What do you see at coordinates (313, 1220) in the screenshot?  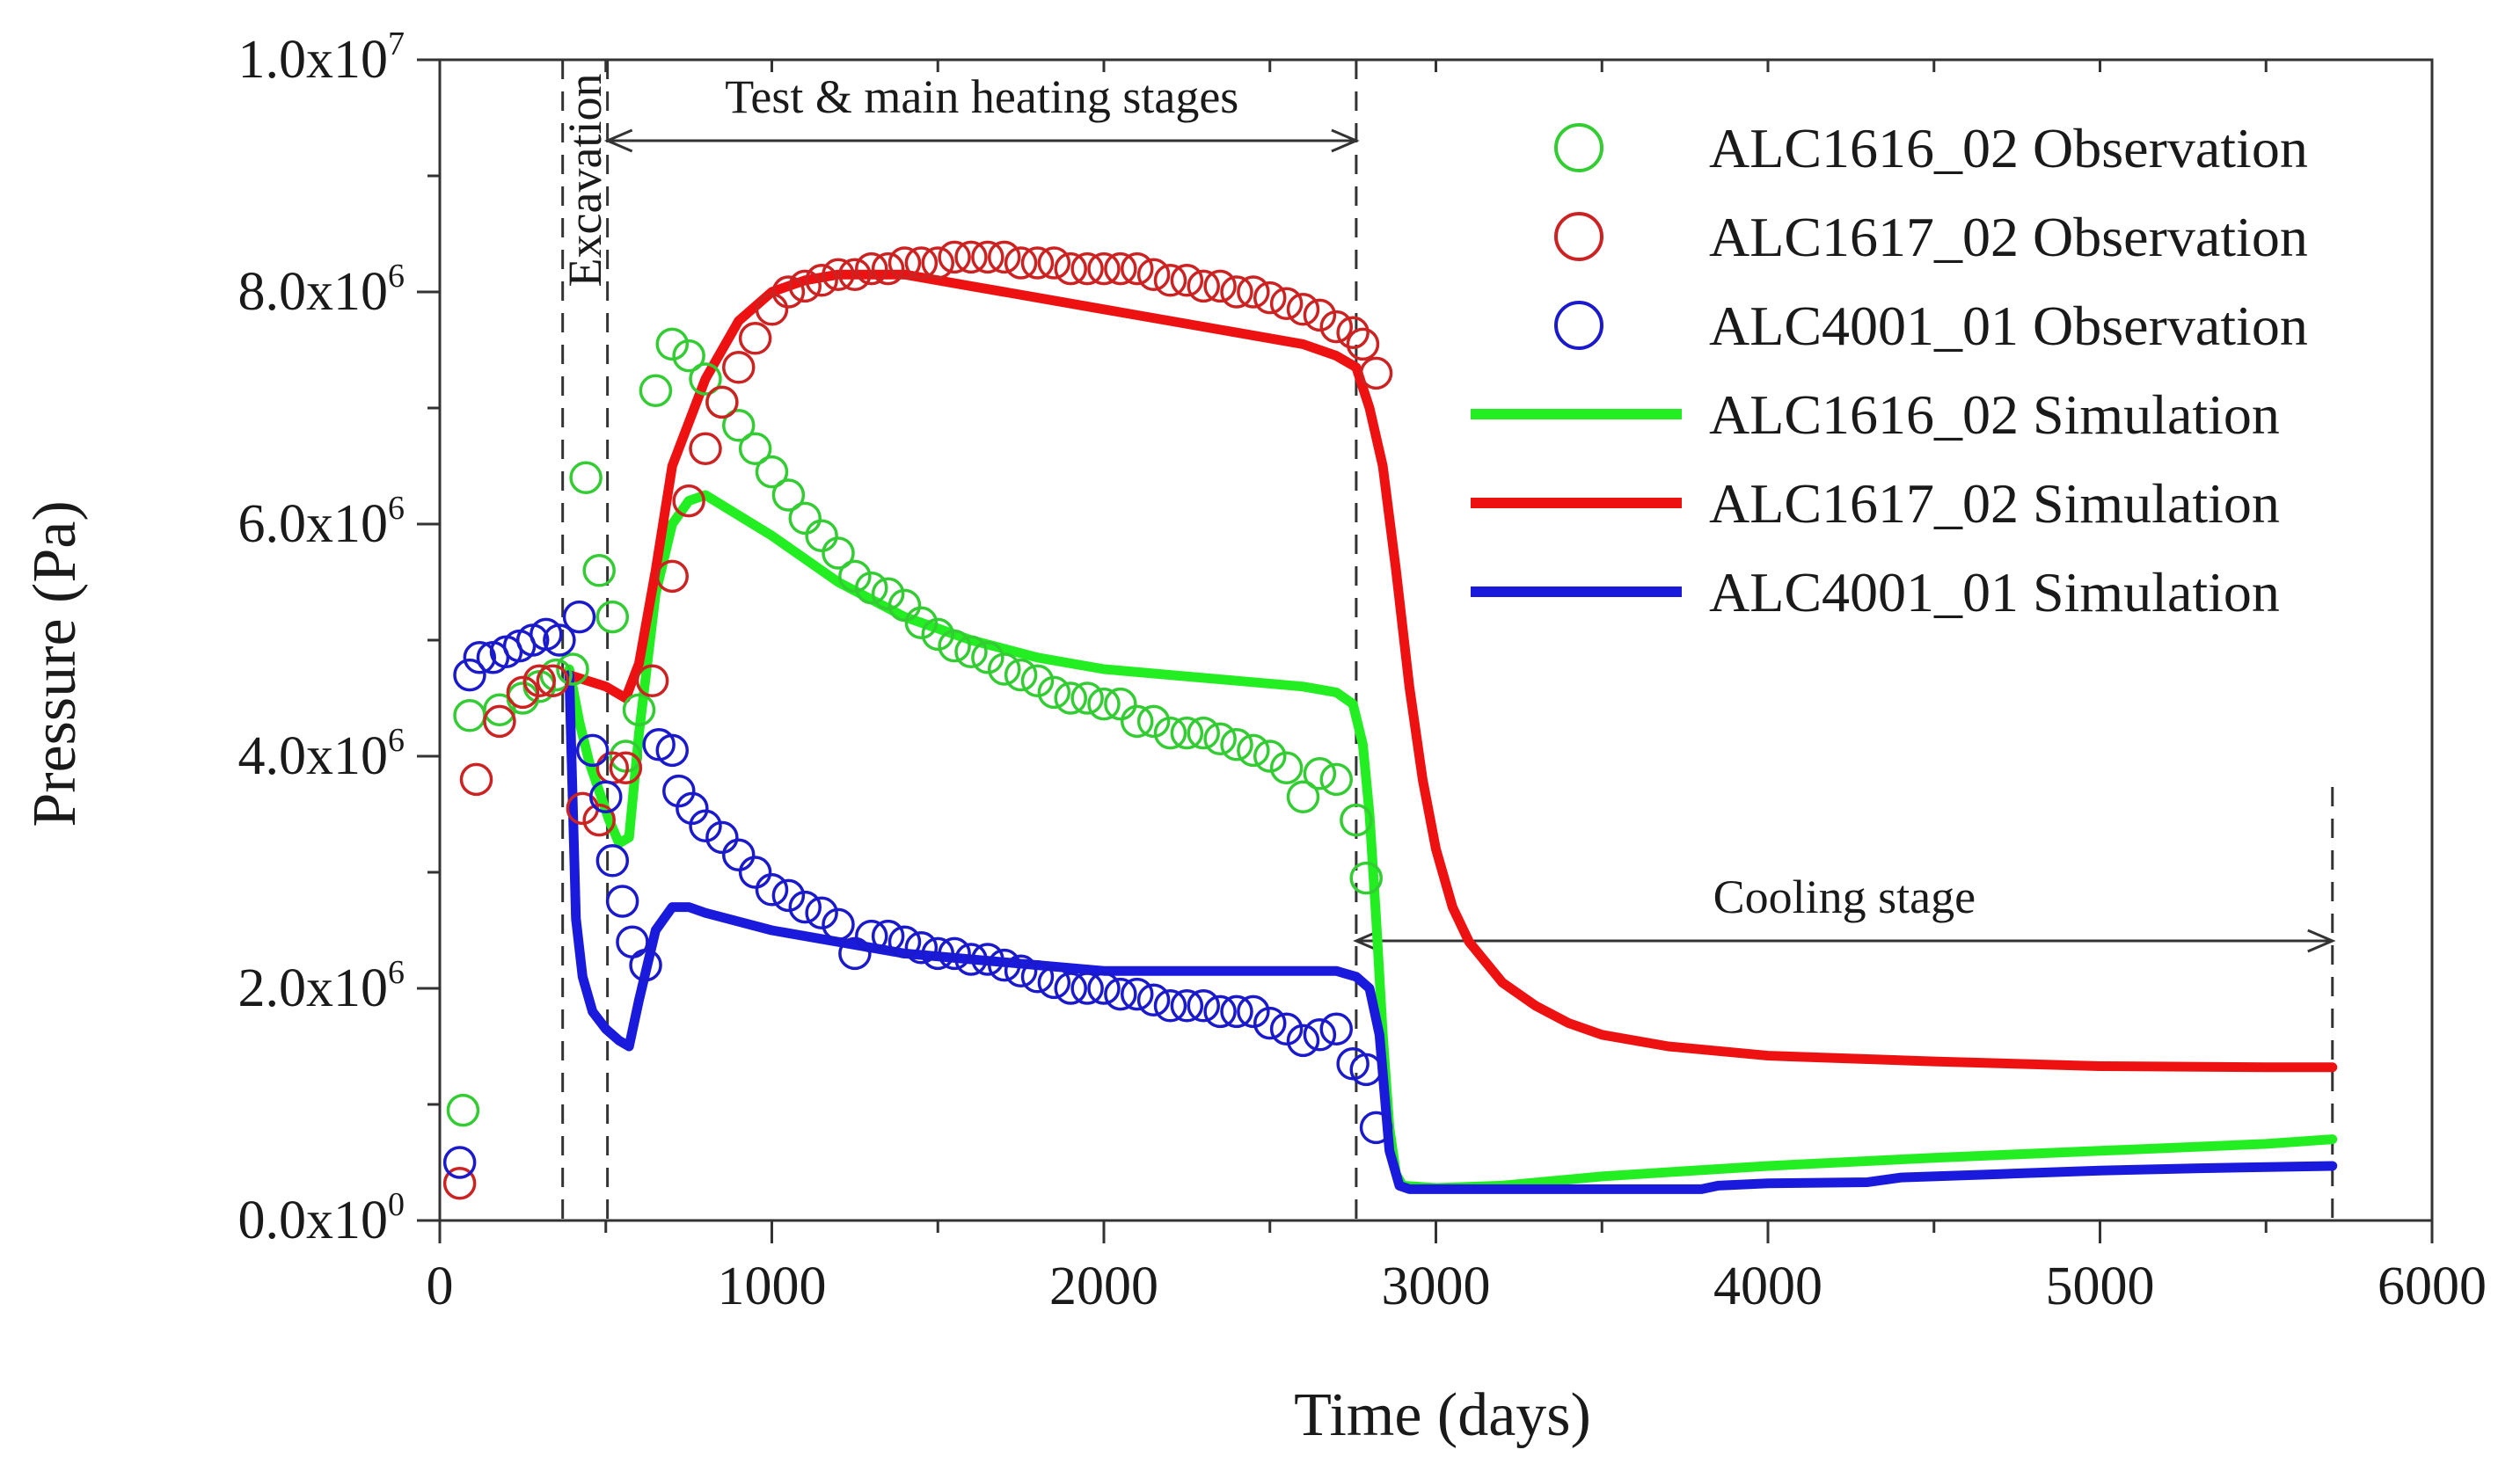 I see `y-tick-mantissa: 0.0x10` at bounding box center [313, 1220].